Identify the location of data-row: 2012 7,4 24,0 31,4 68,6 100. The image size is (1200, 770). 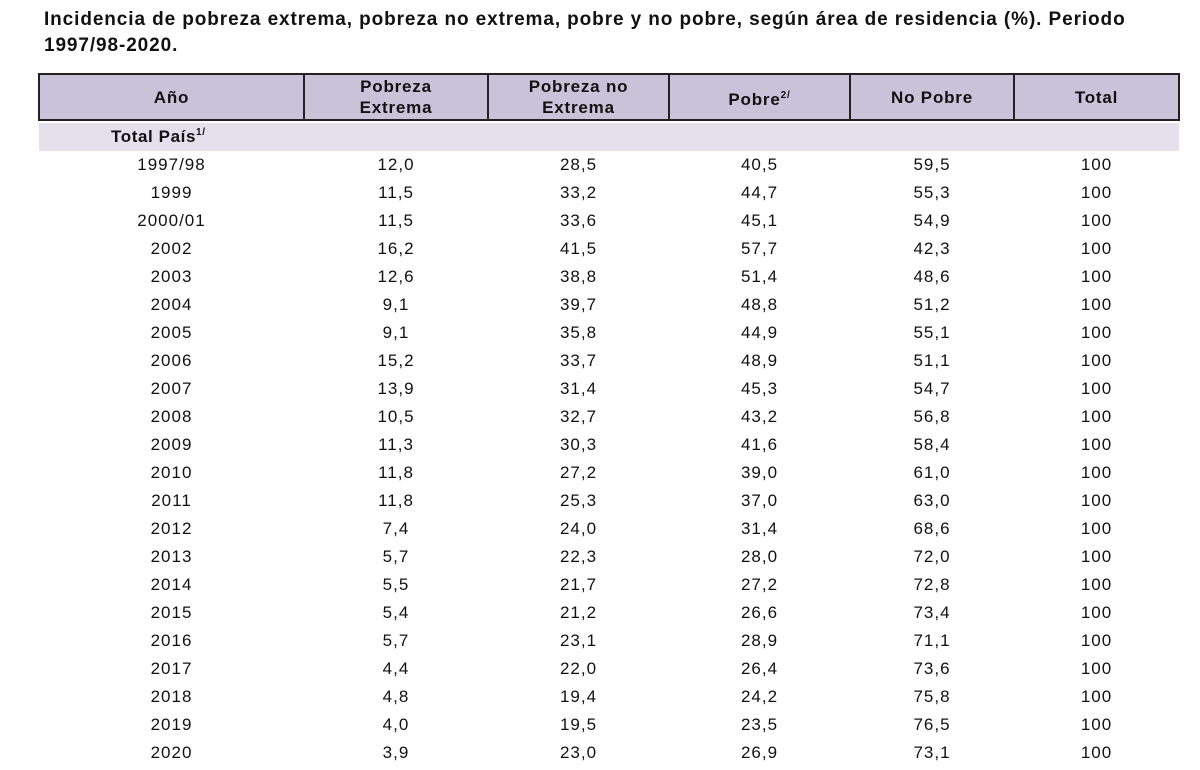
(609, 529).